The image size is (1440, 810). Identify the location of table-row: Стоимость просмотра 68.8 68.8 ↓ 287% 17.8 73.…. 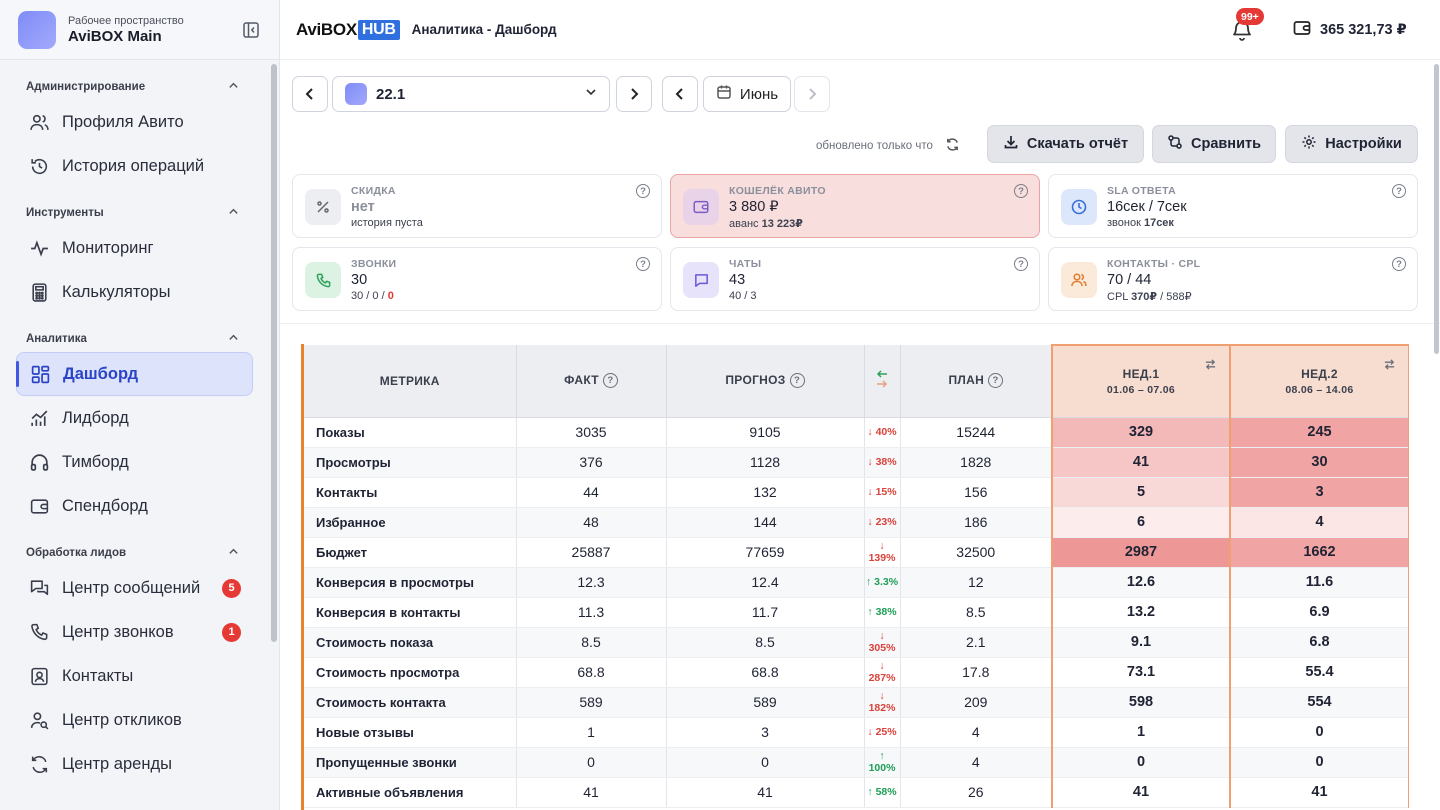
(856, 672).